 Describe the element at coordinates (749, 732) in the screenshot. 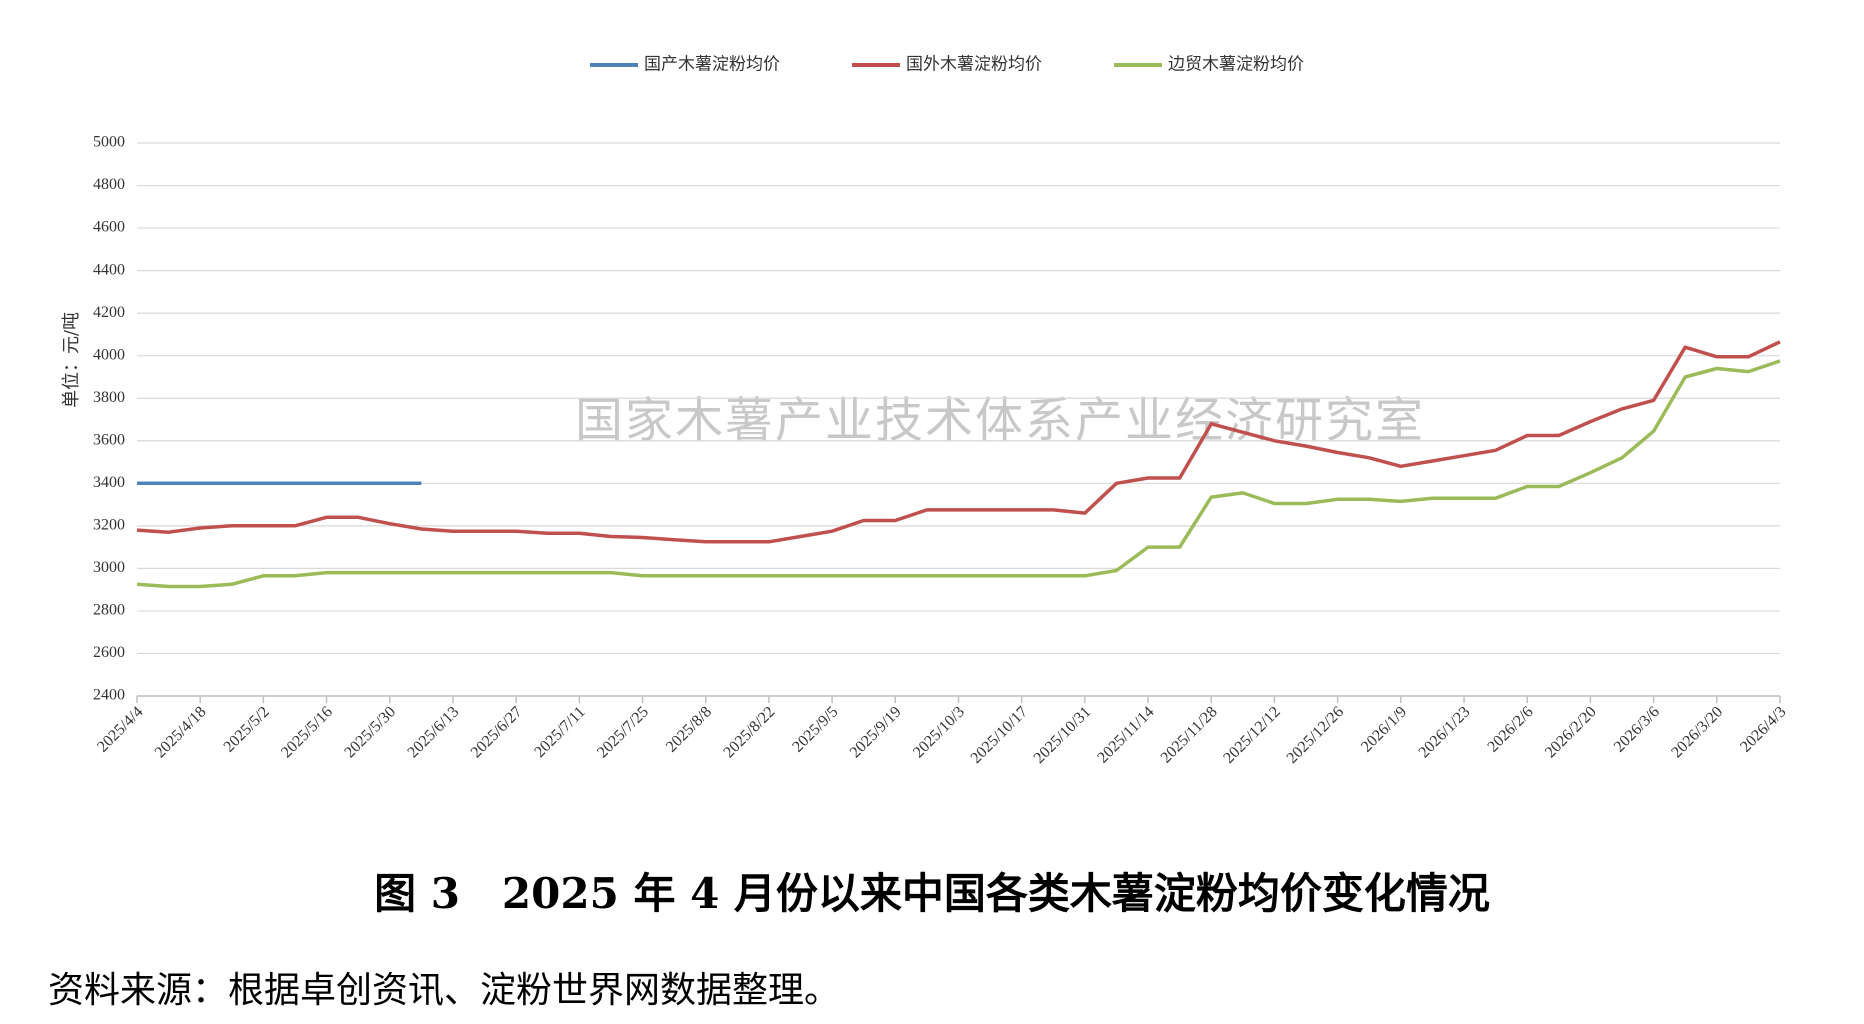

I see `x-tick-label: 2025/8/22` at that location.